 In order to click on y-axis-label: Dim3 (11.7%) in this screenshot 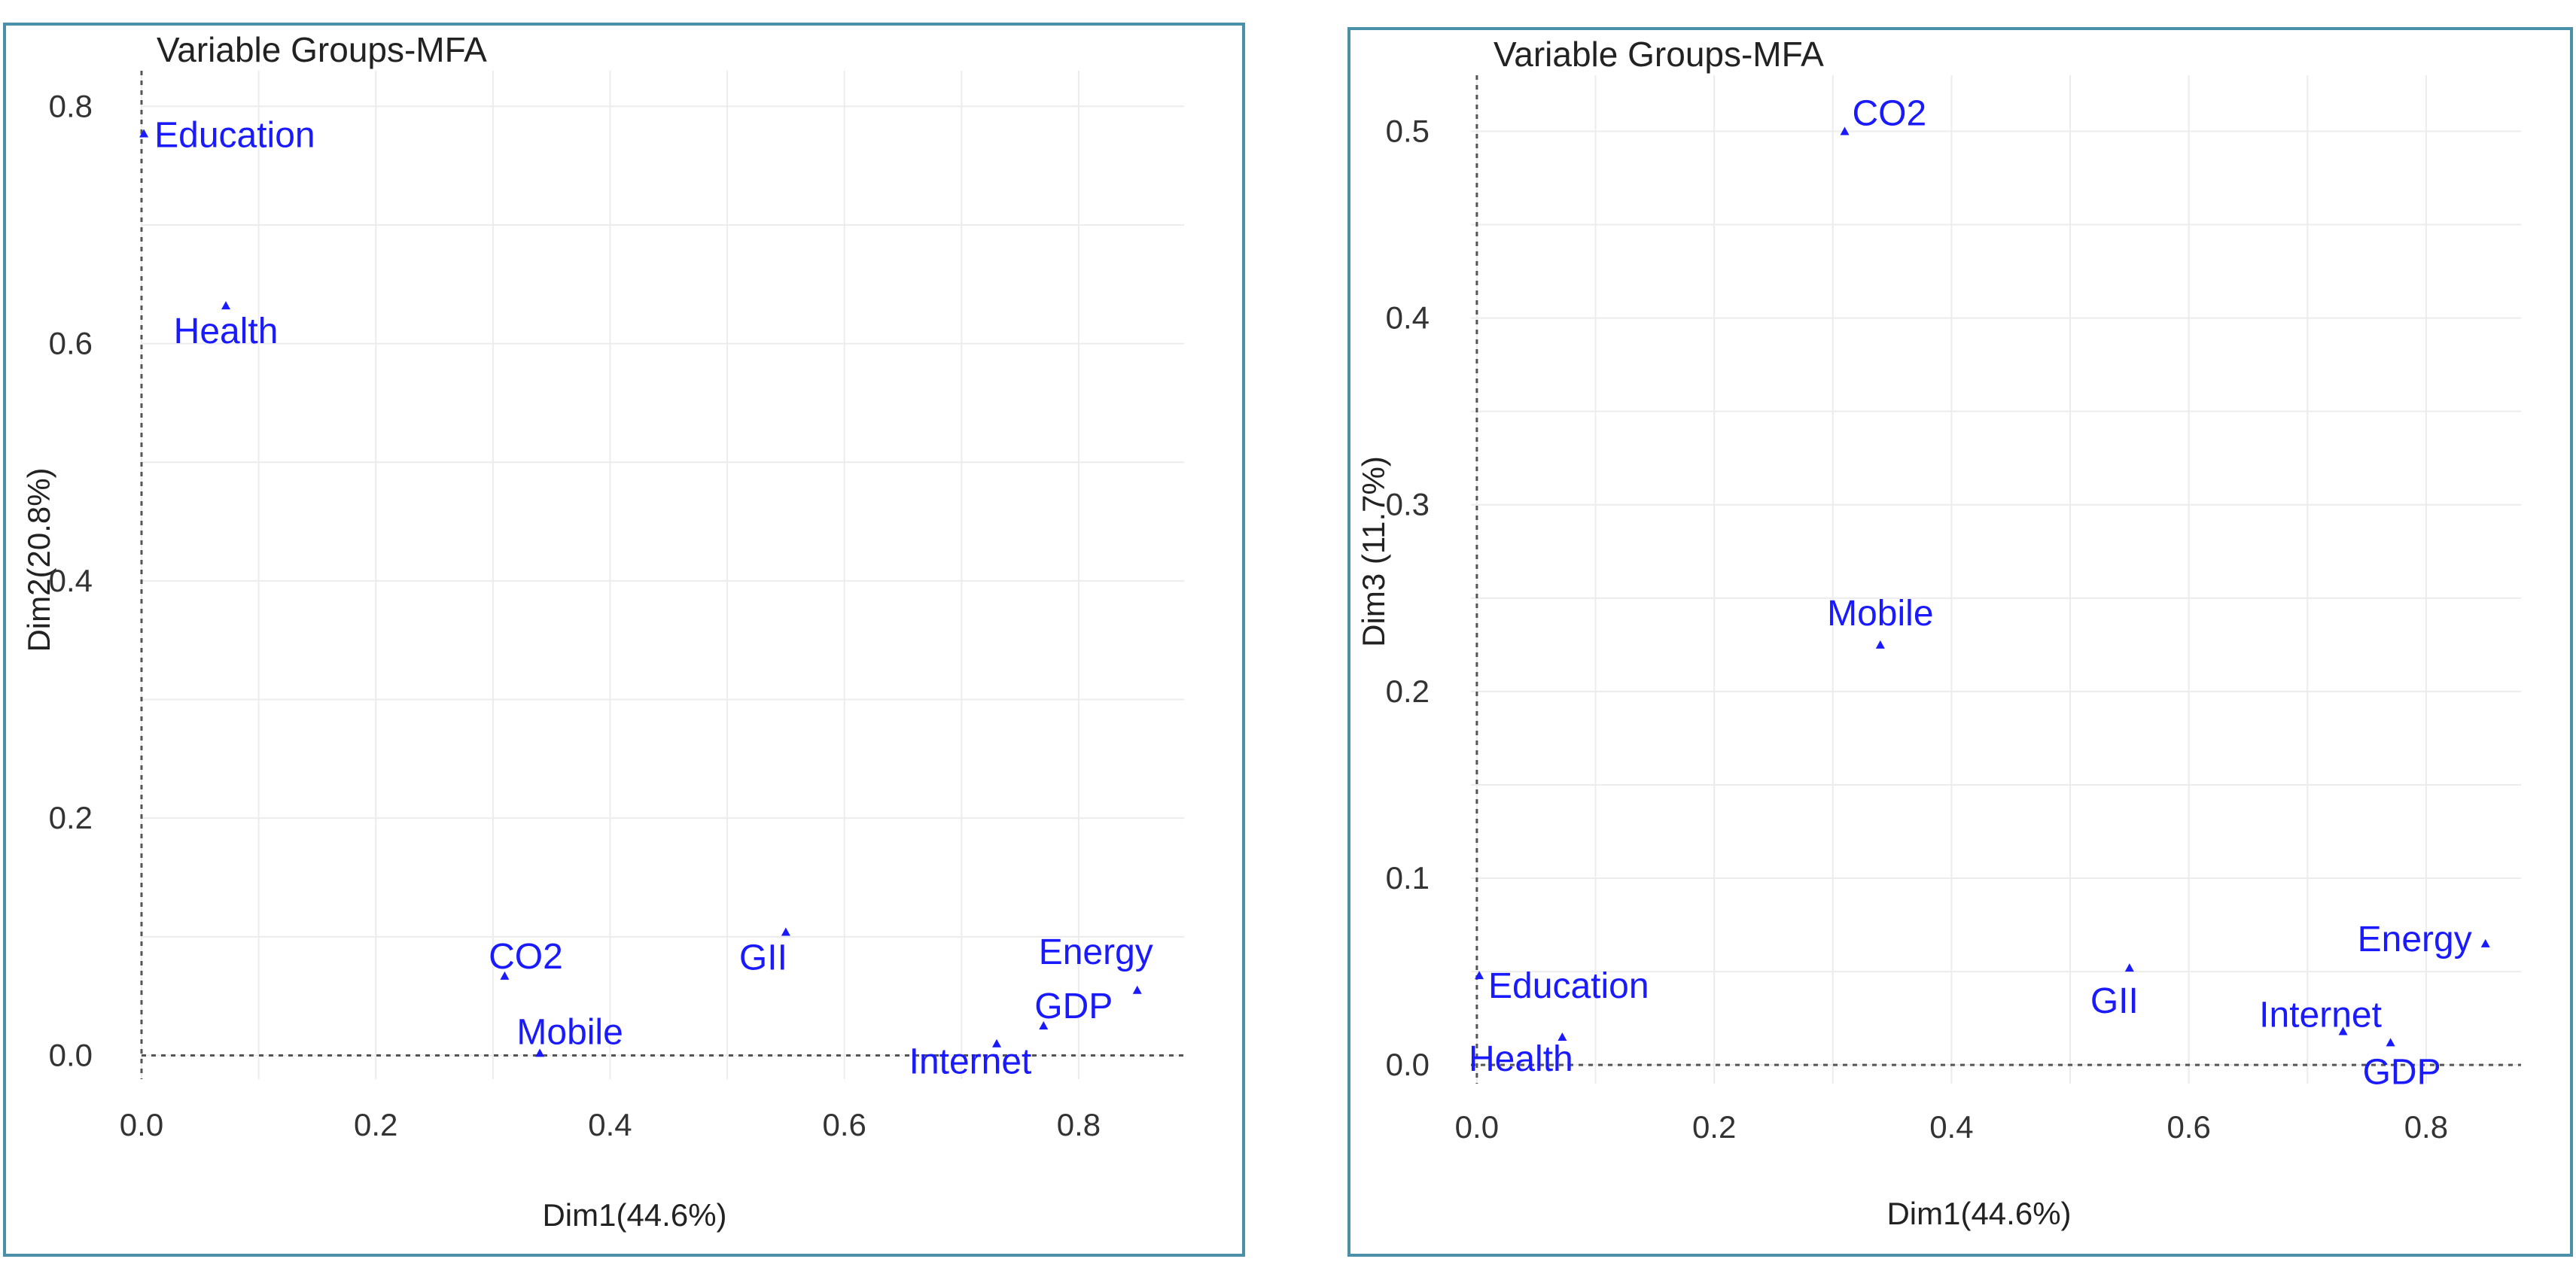, I will do `click(1373, 551)`.